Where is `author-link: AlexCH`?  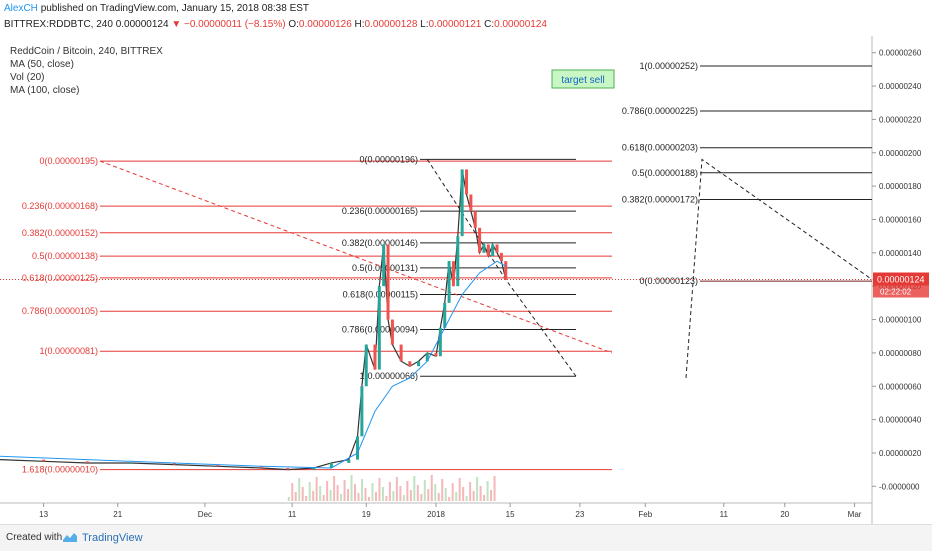 author-link: AlexCH is located at coordinates (21, 8).